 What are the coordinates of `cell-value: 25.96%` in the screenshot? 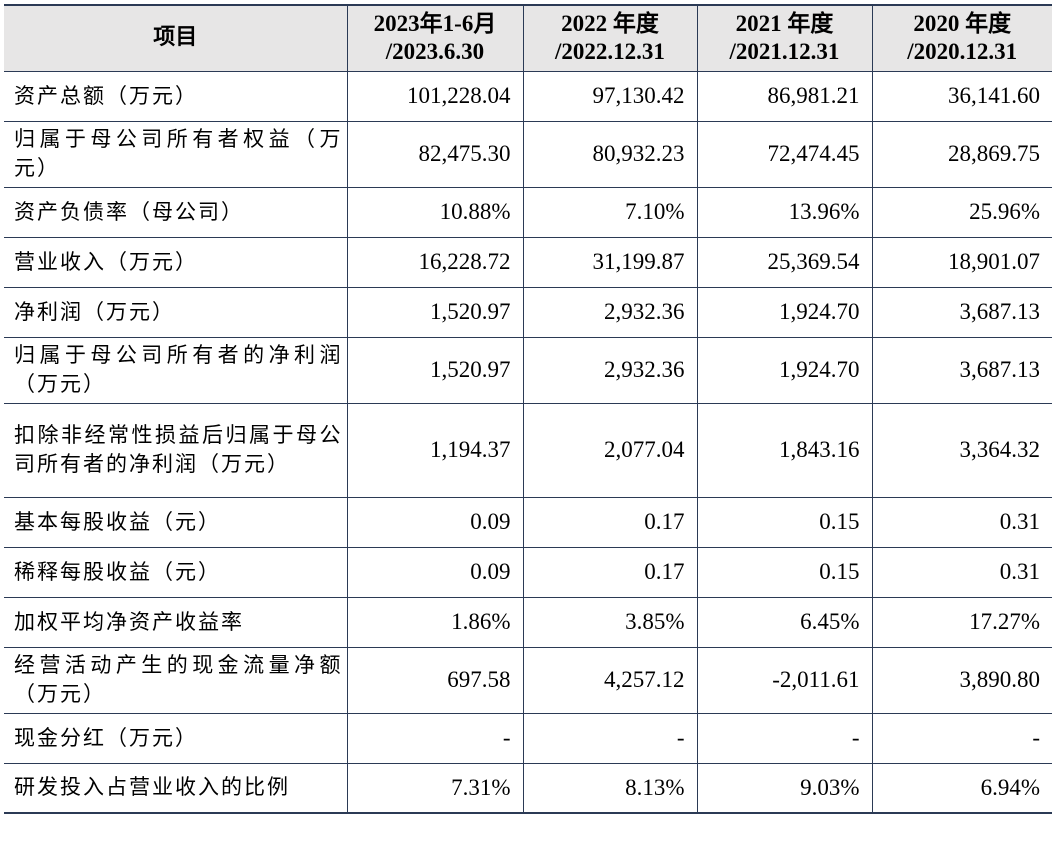 It's located at (961, 212).